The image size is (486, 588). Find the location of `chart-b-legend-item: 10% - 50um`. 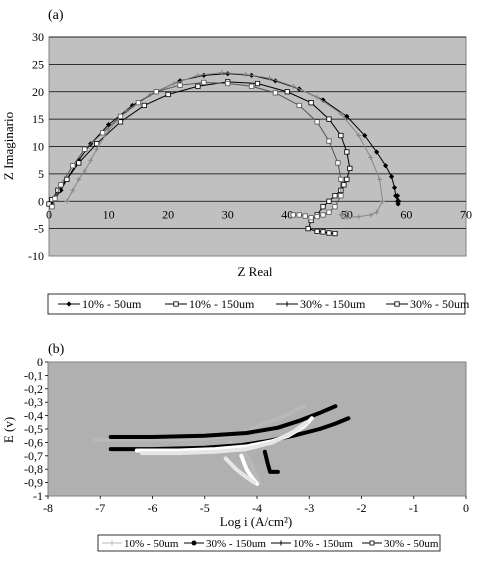

chart-b-legend-item: 10% - 50um is located at coordinates (140, 544).